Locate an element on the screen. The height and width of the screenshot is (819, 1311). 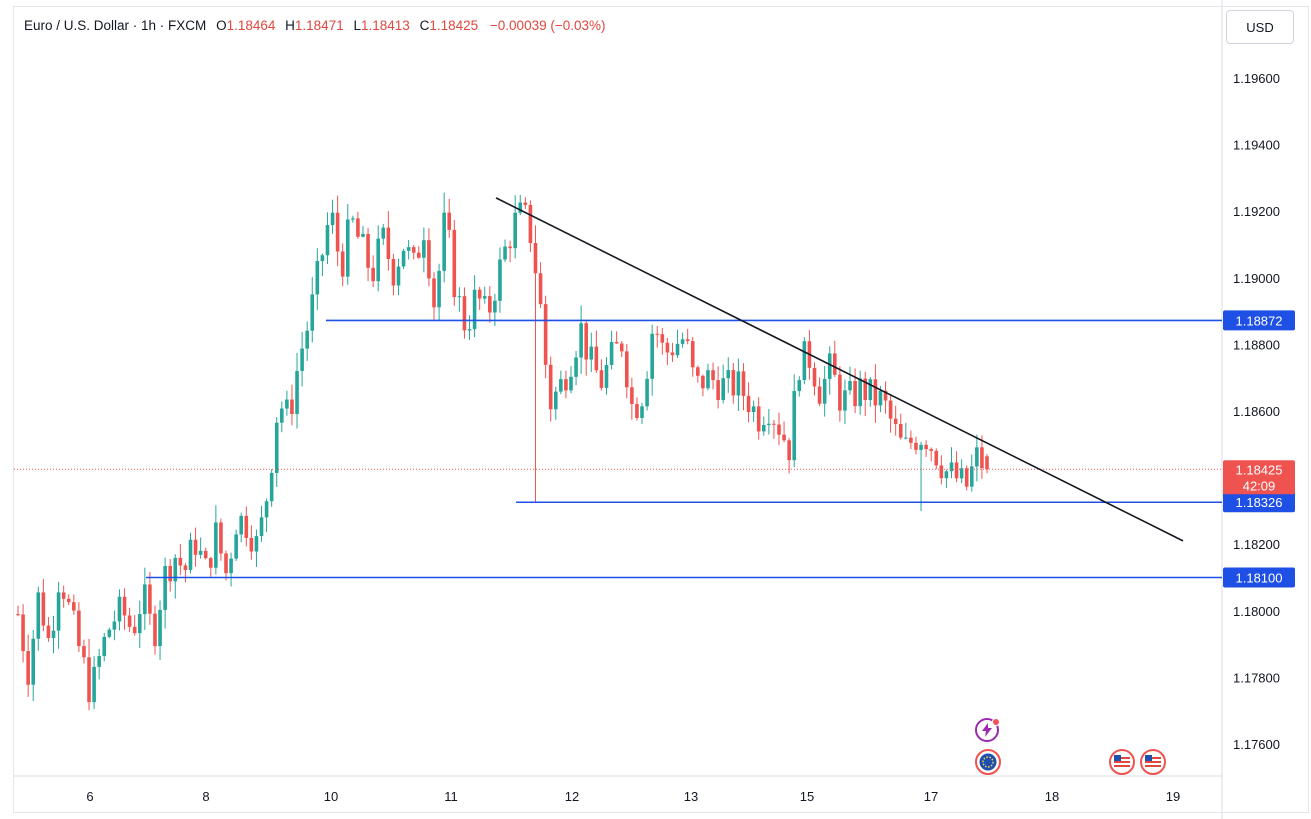
svg-text: 1.18872 is located at coordinates (1259, 320).